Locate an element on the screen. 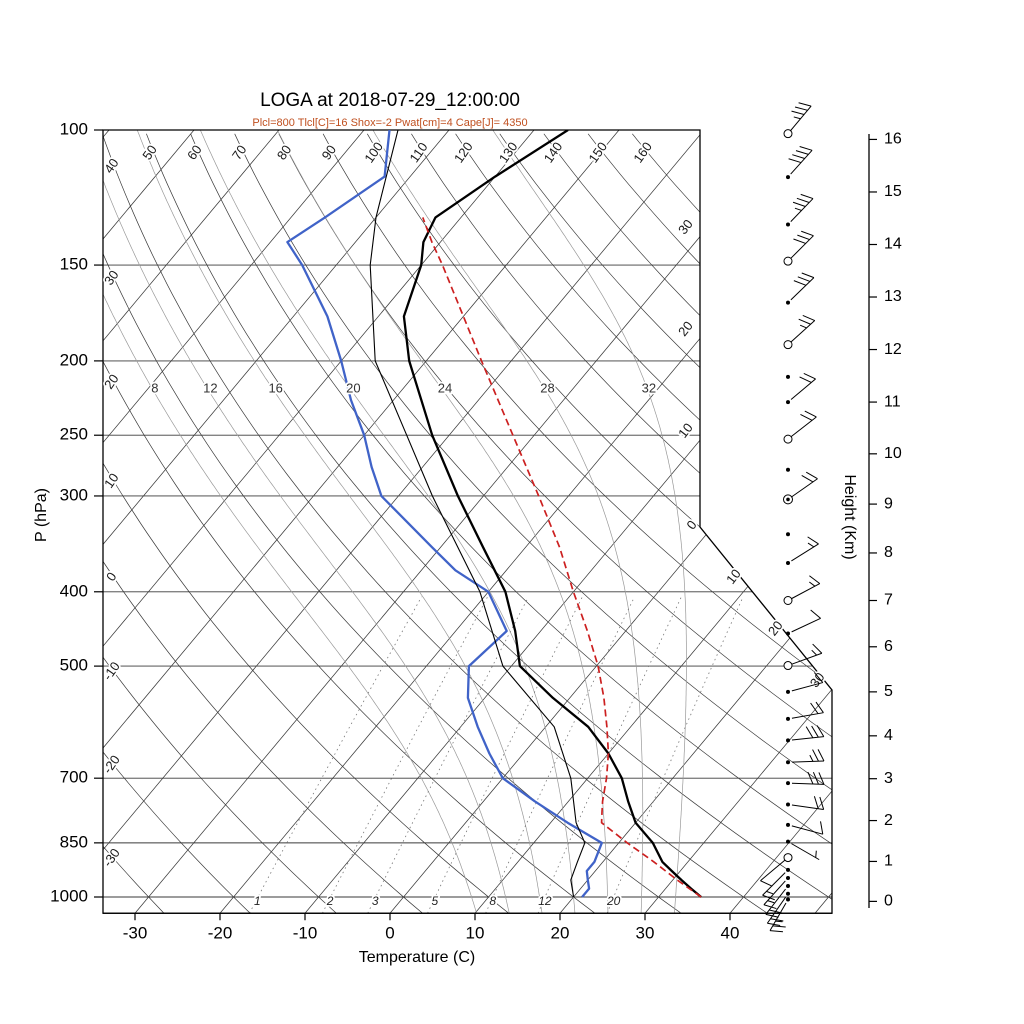 Image resolution: width=1024 pixels, height=1024 pixels. svg-text: -10 is located at coordinates (305, 932).